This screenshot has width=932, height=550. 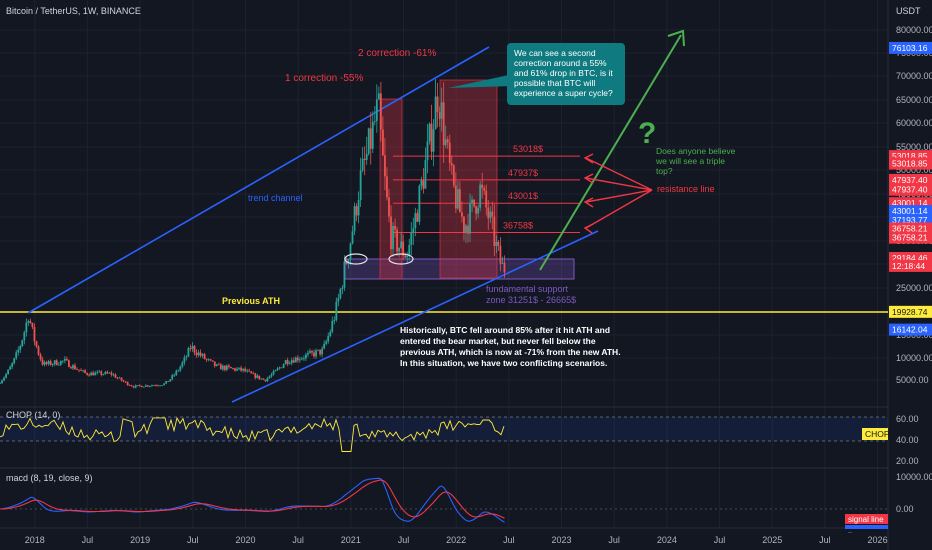 What do you see at coordinates (415, 316) in the screenshot?
I see `trend-channel-lower` at bounding box center [415, 316].